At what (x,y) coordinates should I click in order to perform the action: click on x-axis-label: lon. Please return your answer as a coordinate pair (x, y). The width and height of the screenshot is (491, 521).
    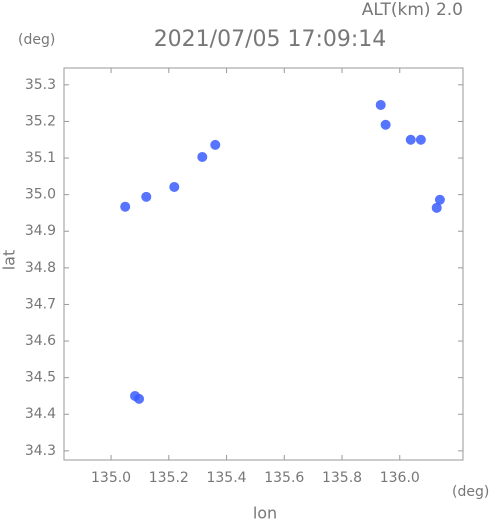
    Looking at the image, I should click on (265, 512).